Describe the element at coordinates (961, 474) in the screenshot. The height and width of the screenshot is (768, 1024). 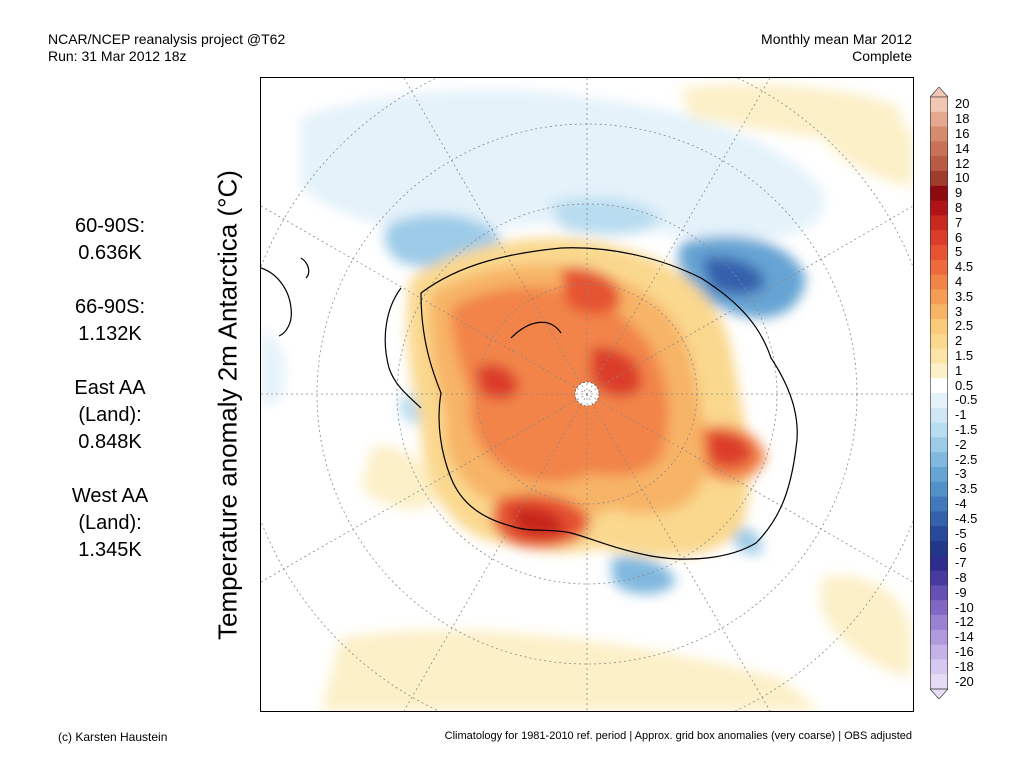
I see `colorbar-tick-label: -3` at that location.